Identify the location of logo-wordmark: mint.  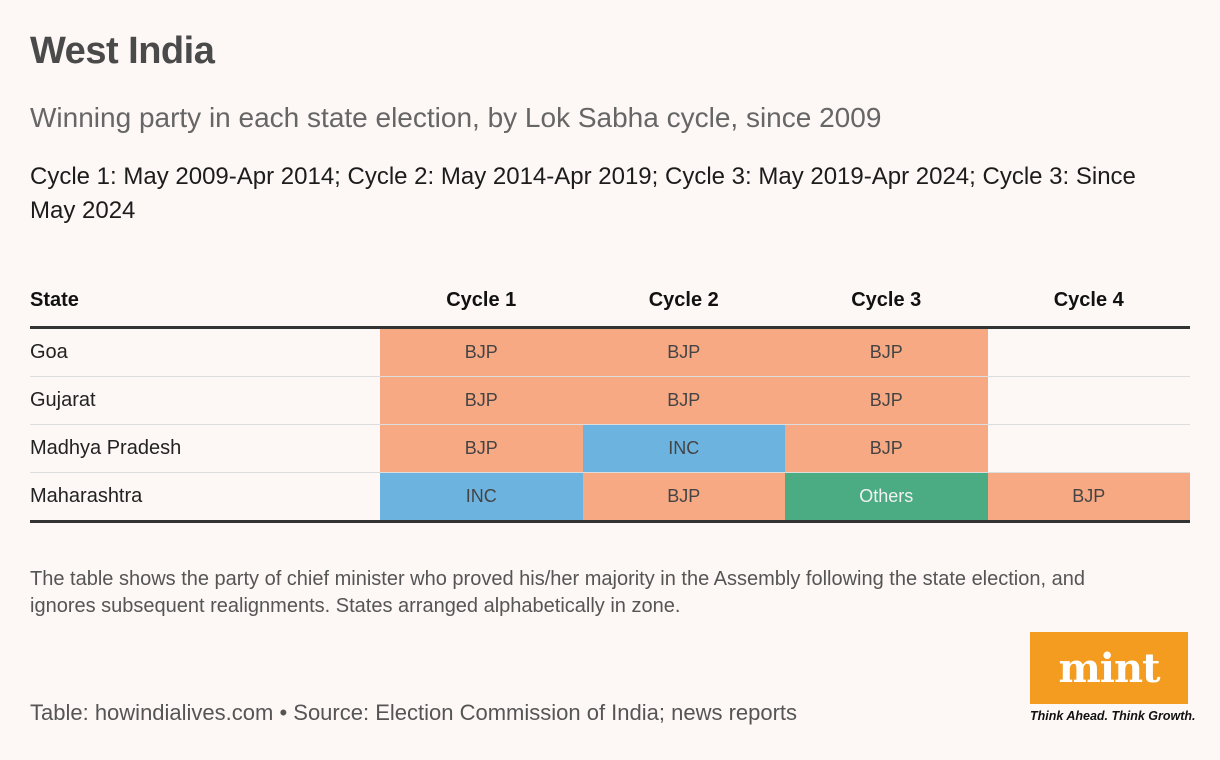
(1109, 668).